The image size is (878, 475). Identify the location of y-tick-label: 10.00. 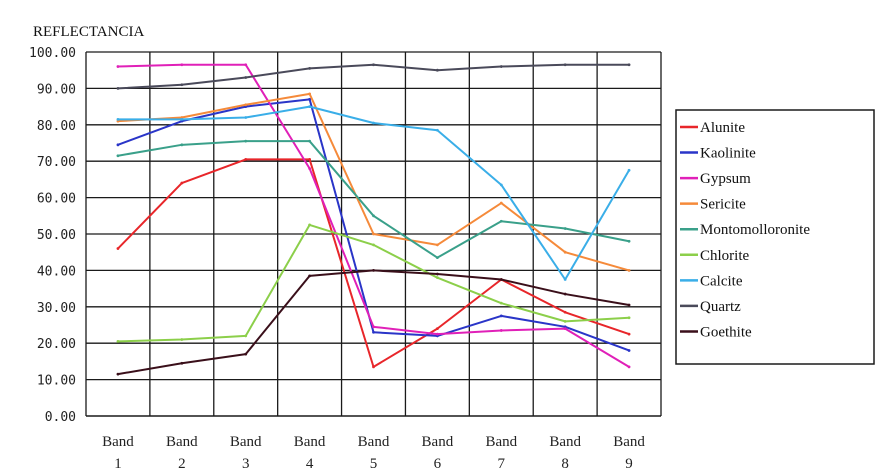
(56, 381).